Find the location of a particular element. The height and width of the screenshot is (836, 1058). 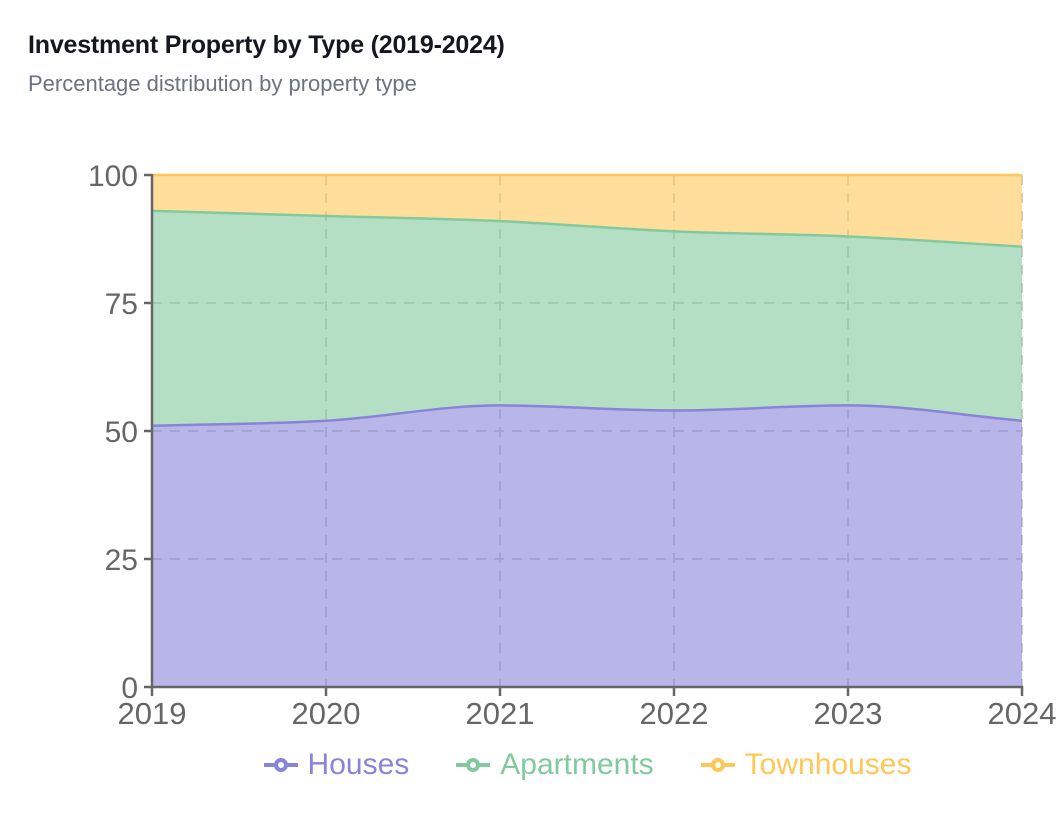

x-axis-tick-label: 2024 is located at coordinates (1022, 713).